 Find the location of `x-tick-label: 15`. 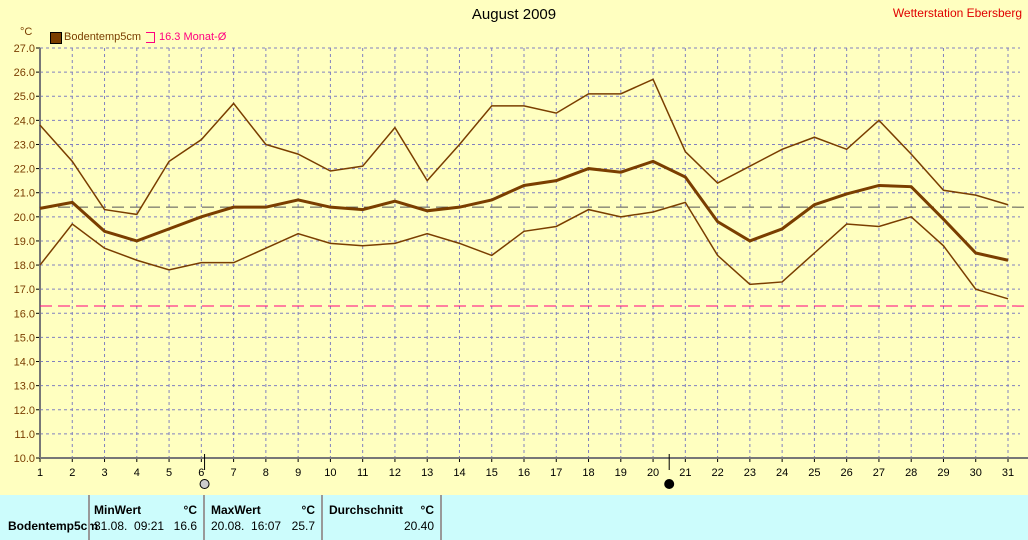

x-tick-label: 15 is located at coordinates (492, 473).